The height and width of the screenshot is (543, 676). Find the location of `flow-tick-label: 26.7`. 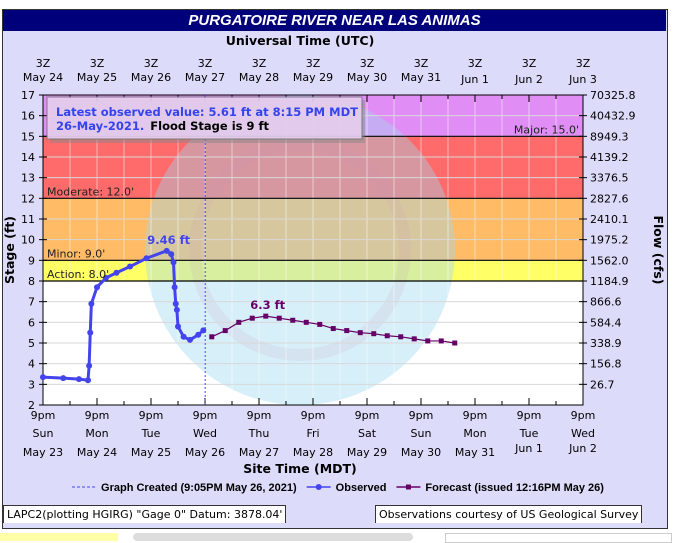

flow-tick-label: 26.7 is located at coordinates (602, 384).